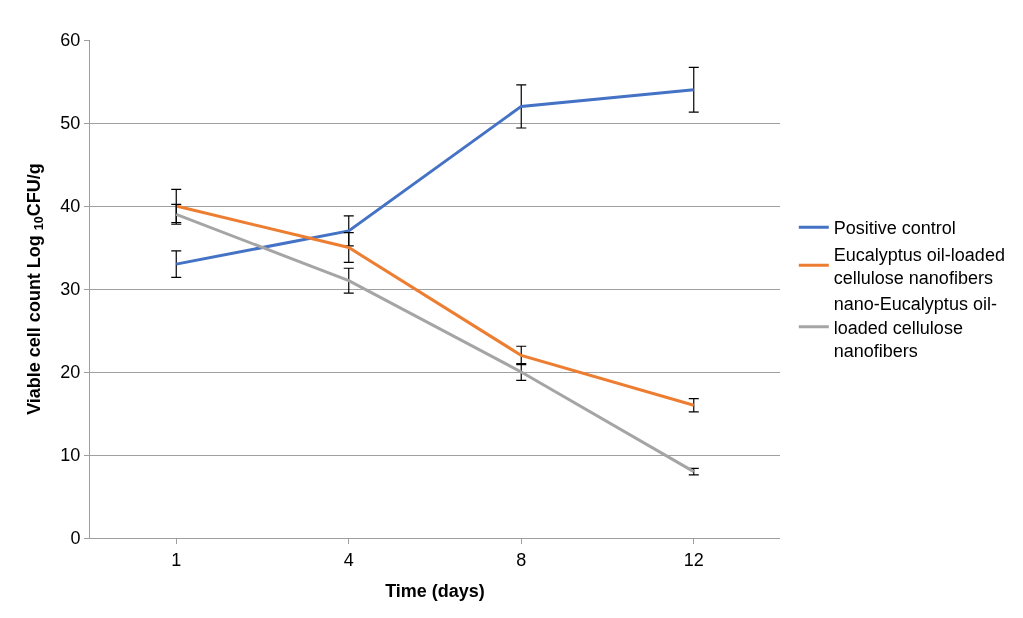  What do you see at coordinates (894, 228) in the screenshot?
I see `legend-label: Positive control` at bounding box center [894, 228].